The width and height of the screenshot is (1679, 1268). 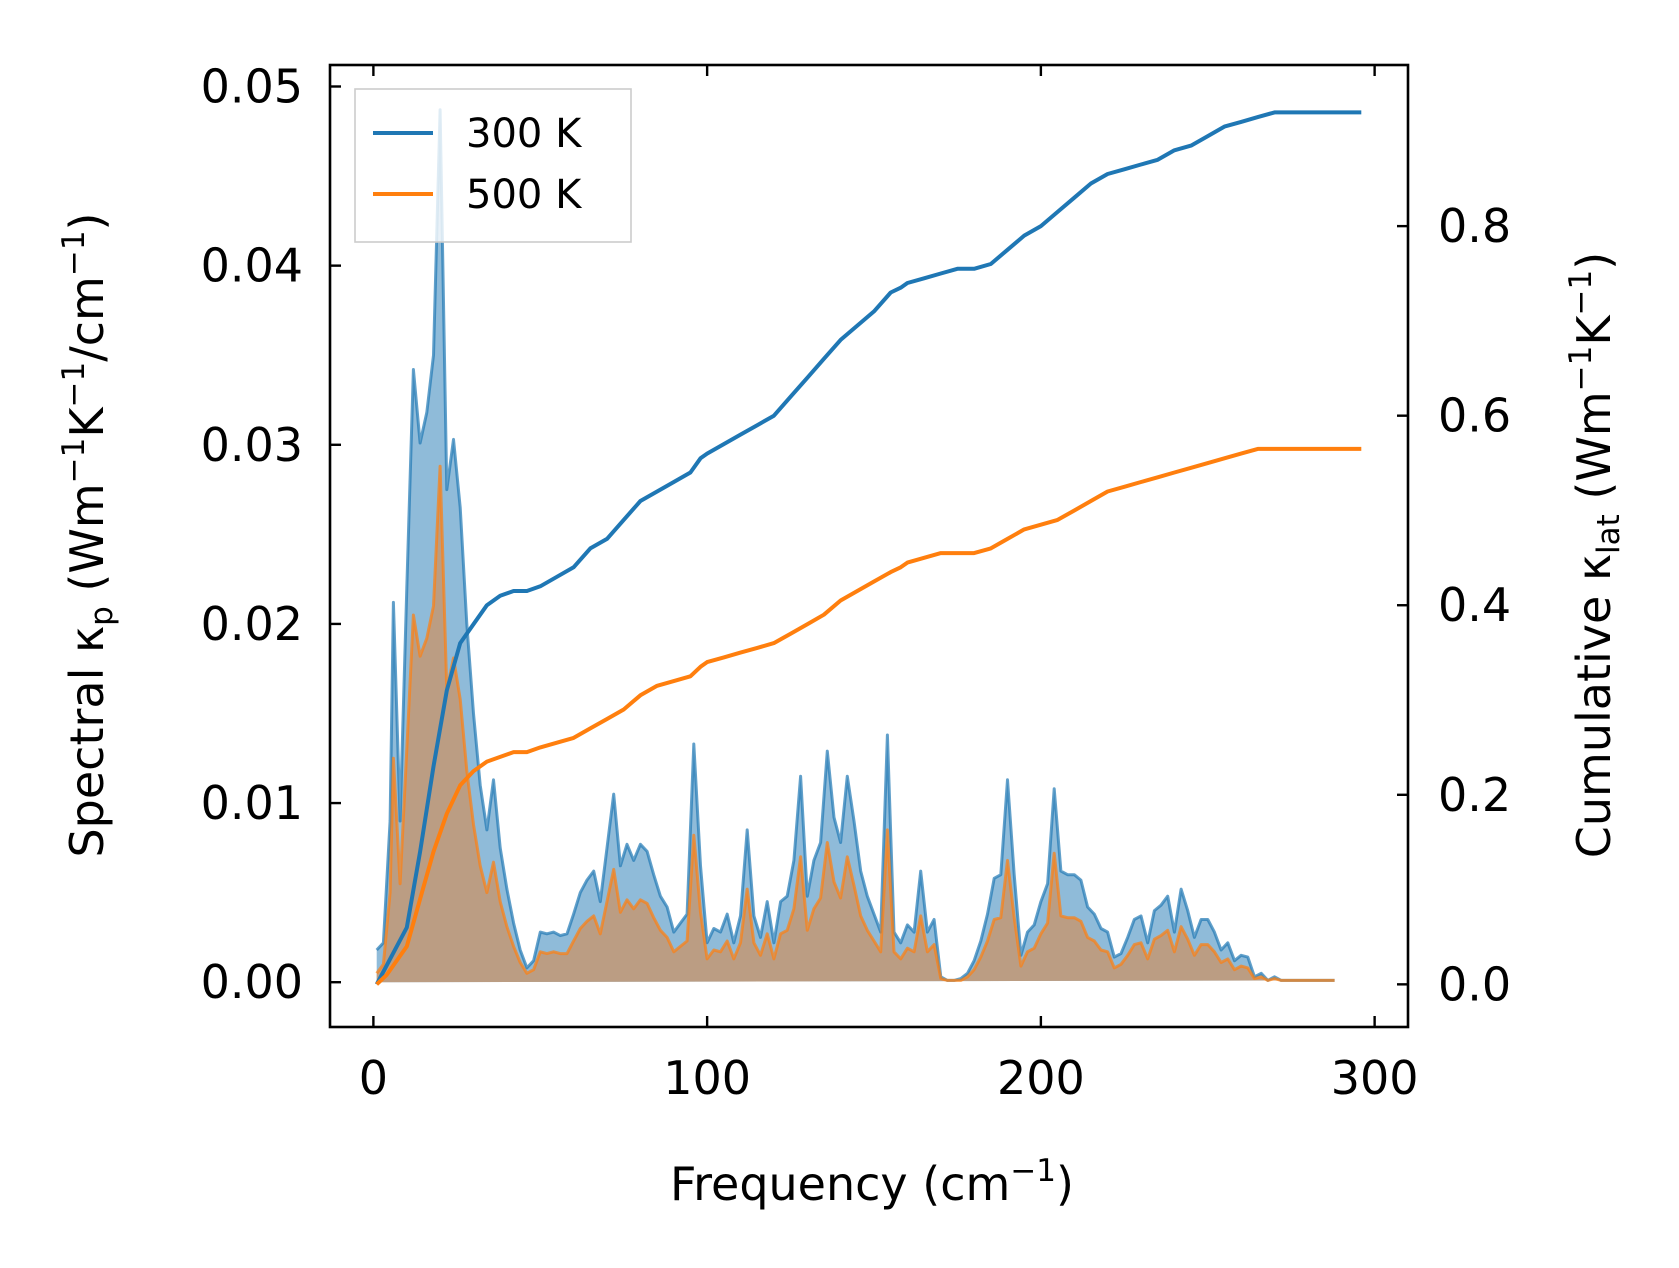 I want to click on y-left-title-part4: /cm, so click(x=87, y=319).